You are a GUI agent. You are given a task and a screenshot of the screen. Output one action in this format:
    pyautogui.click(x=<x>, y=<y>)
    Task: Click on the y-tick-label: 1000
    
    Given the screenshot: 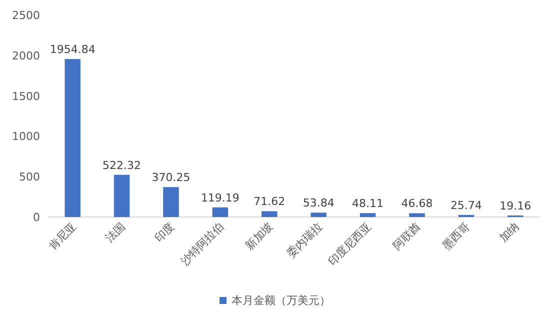 What is the action you would take?
    pyautogui.click(x=26, y=137)
    